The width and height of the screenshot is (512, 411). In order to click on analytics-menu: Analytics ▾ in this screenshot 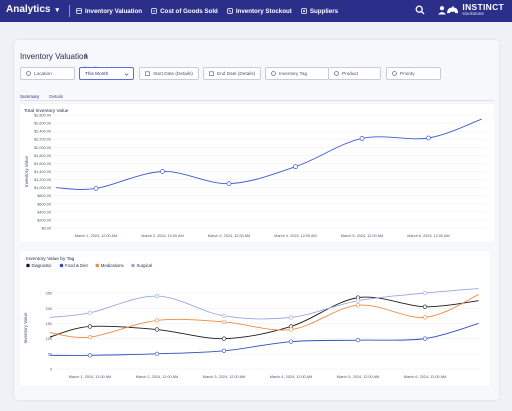, I will do `click(32, 9)`.